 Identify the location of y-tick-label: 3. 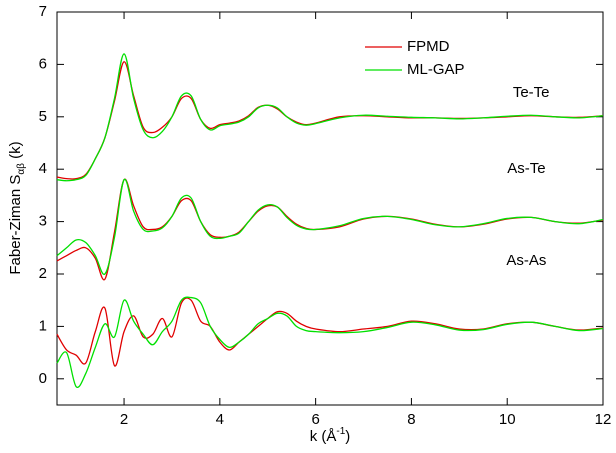
(43, 221).